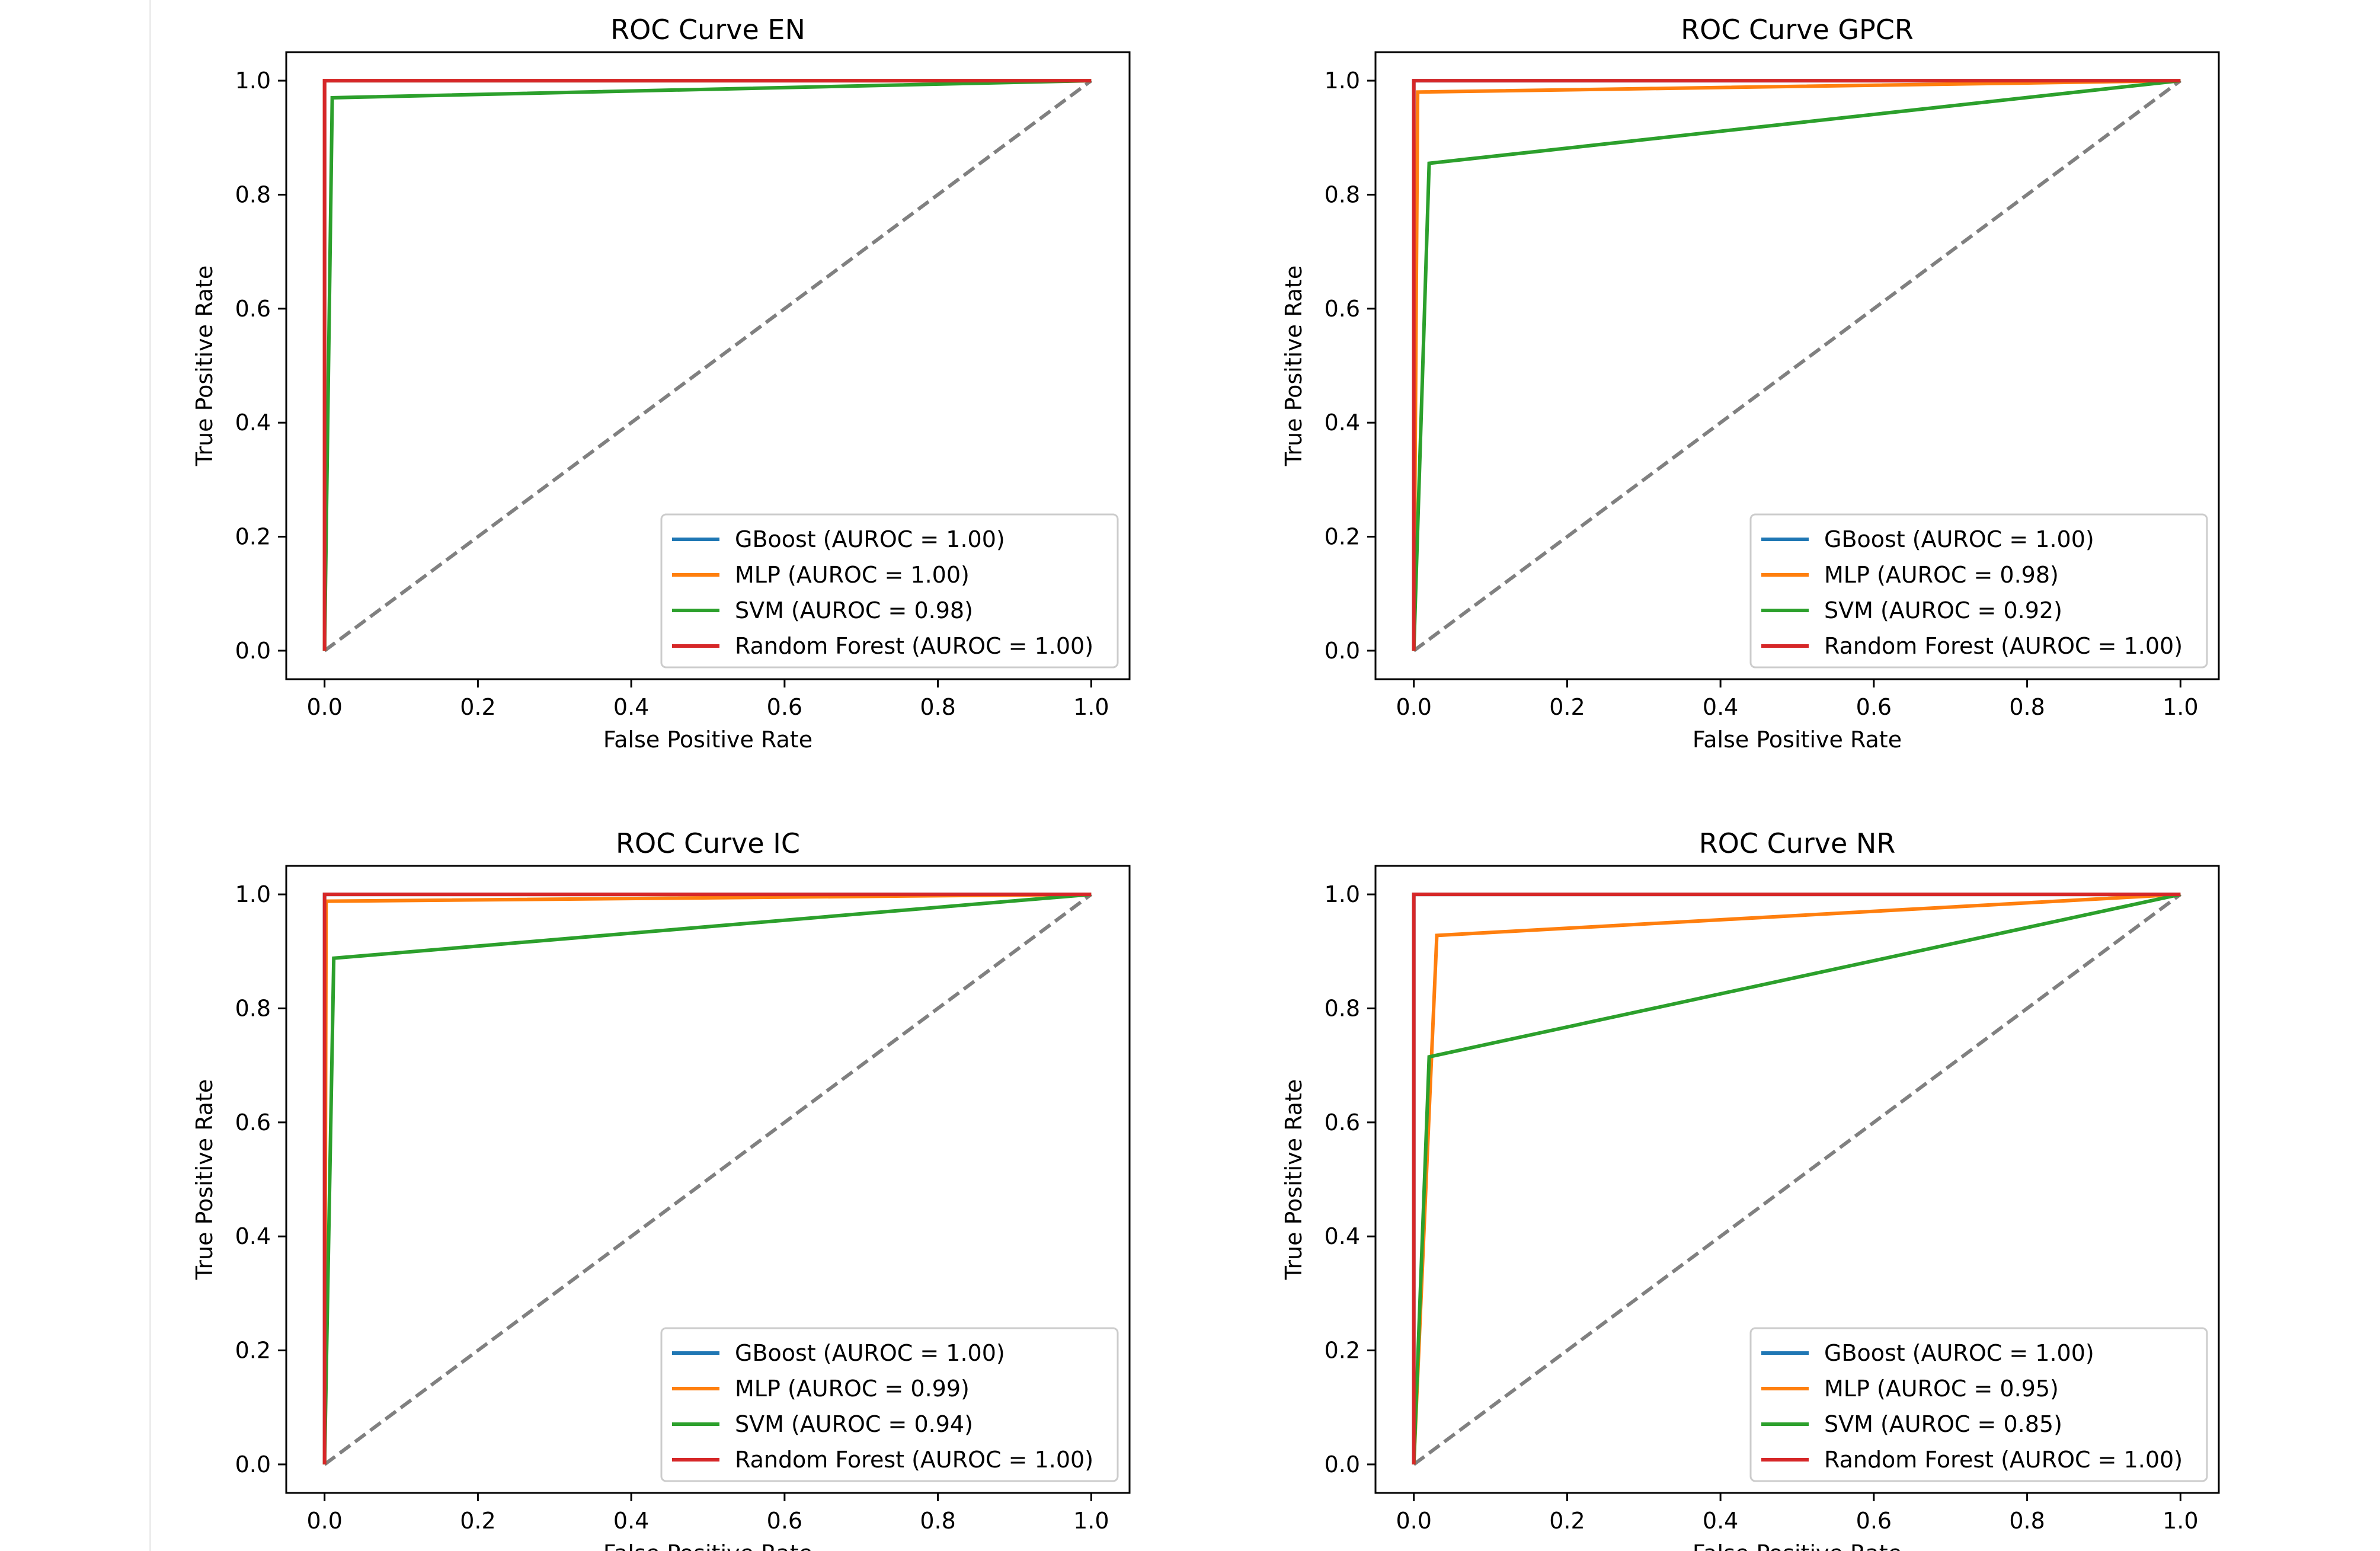 This screenshot has width=2380, height=1551. Describe the element at coordinates (852, 575) in the screenshot. I see `legend-entry: MLP (AUROC = 1.00)` at that location.